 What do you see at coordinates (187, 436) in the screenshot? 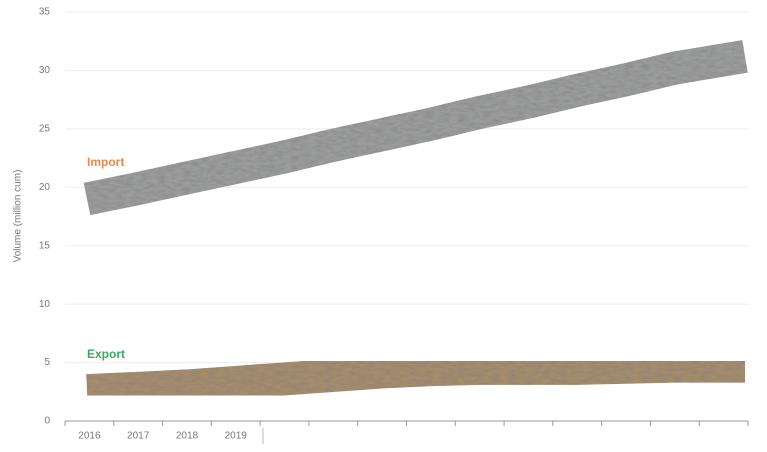
I see `x-tick-label: 2018` at bounding box center [187, 436].